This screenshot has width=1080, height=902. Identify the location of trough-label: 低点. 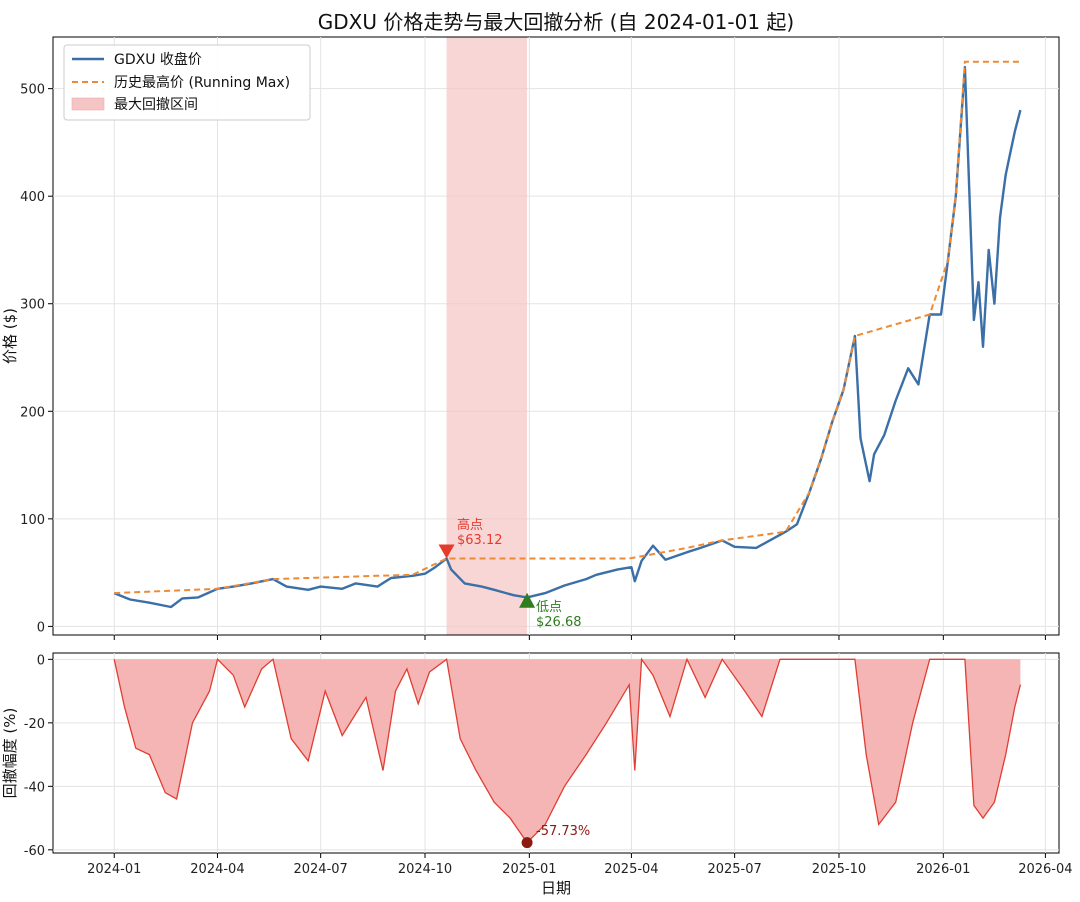
(549, 607).